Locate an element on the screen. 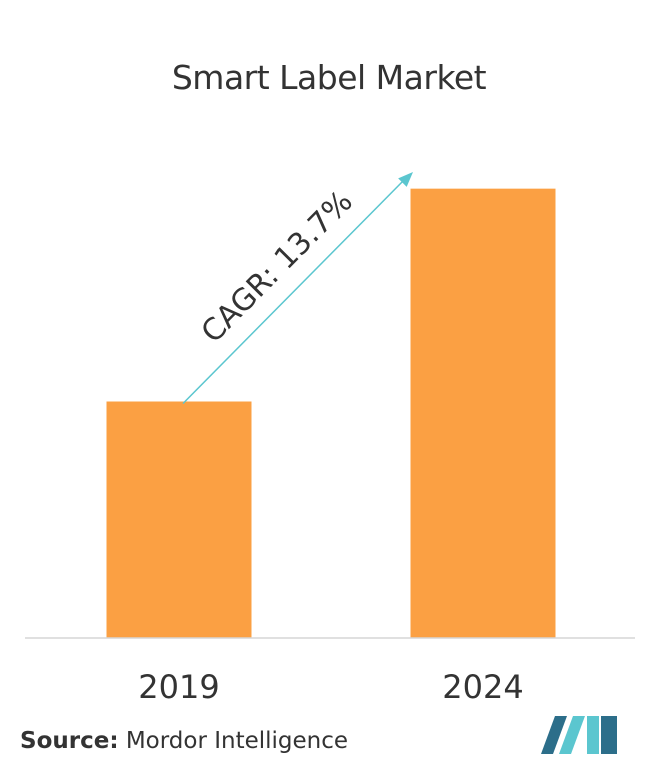  mordor-logo-icon is located at coordinates (579, 735).